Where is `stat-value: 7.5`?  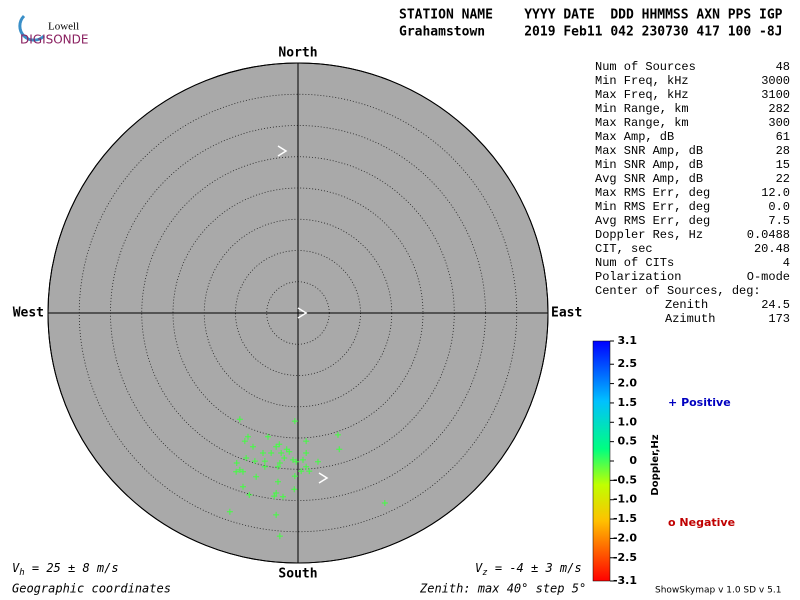
stat-value: 7.5 is located at coordinates (779, 221).